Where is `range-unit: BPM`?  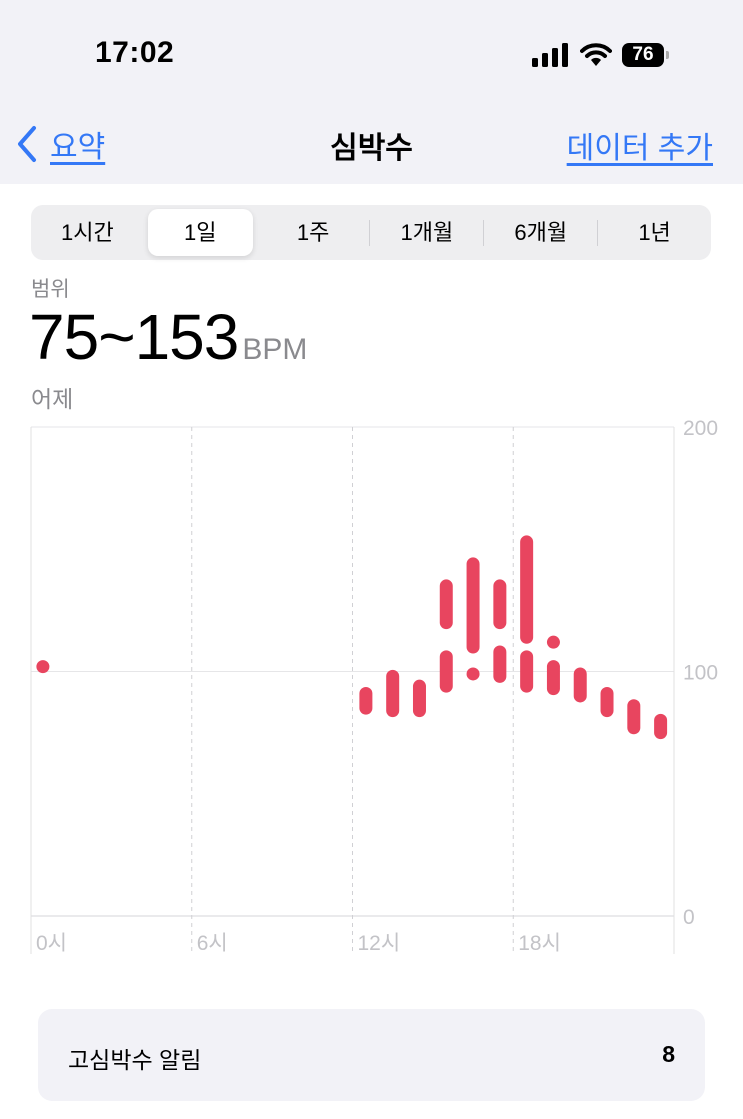 range-unit: BPM is located at coordinates (275, 349).